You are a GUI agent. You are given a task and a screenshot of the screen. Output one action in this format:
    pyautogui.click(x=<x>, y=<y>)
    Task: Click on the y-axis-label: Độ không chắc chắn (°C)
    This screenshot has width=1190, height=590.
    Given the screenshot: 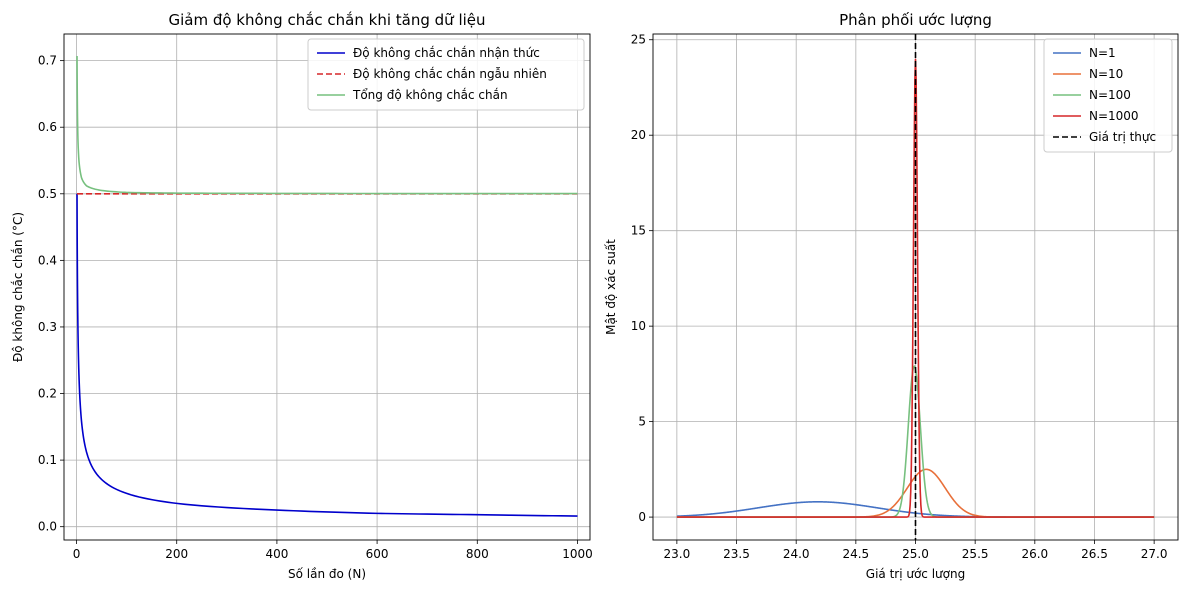 What is the action you would take?
    pyautogui.click(x=18, y=287)
    